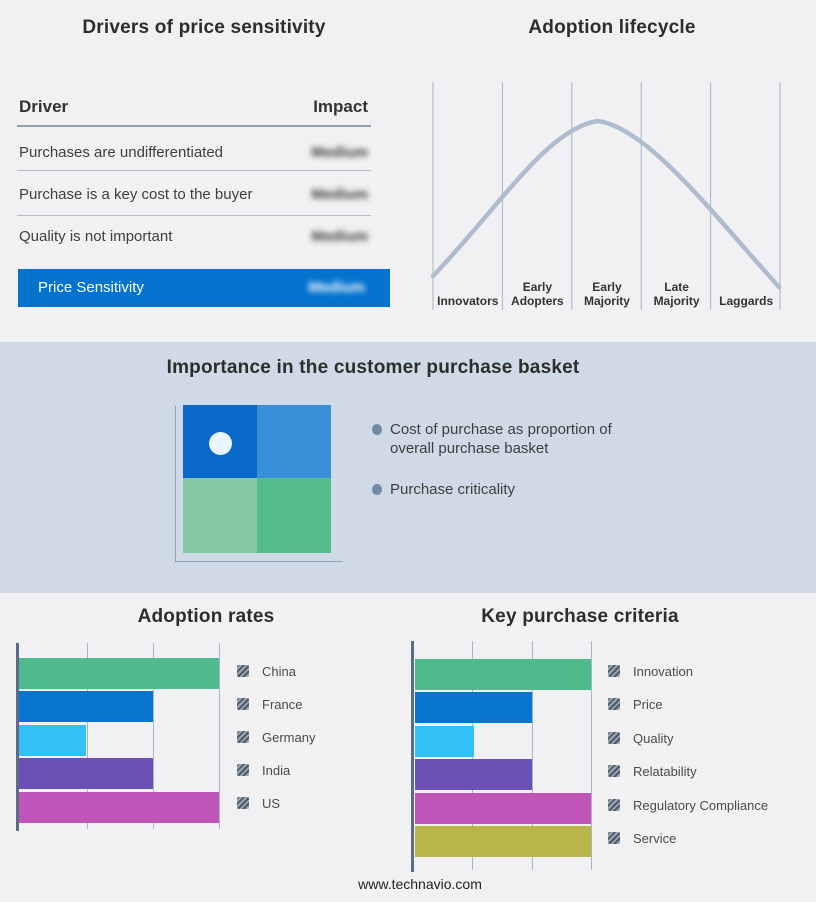 The width and height of the screenshot is (816, 902). What do you see at coordinates (503, 808) in the screenshot?
I see `bar-regulatory-compliance` at bounding box center [503, 808].